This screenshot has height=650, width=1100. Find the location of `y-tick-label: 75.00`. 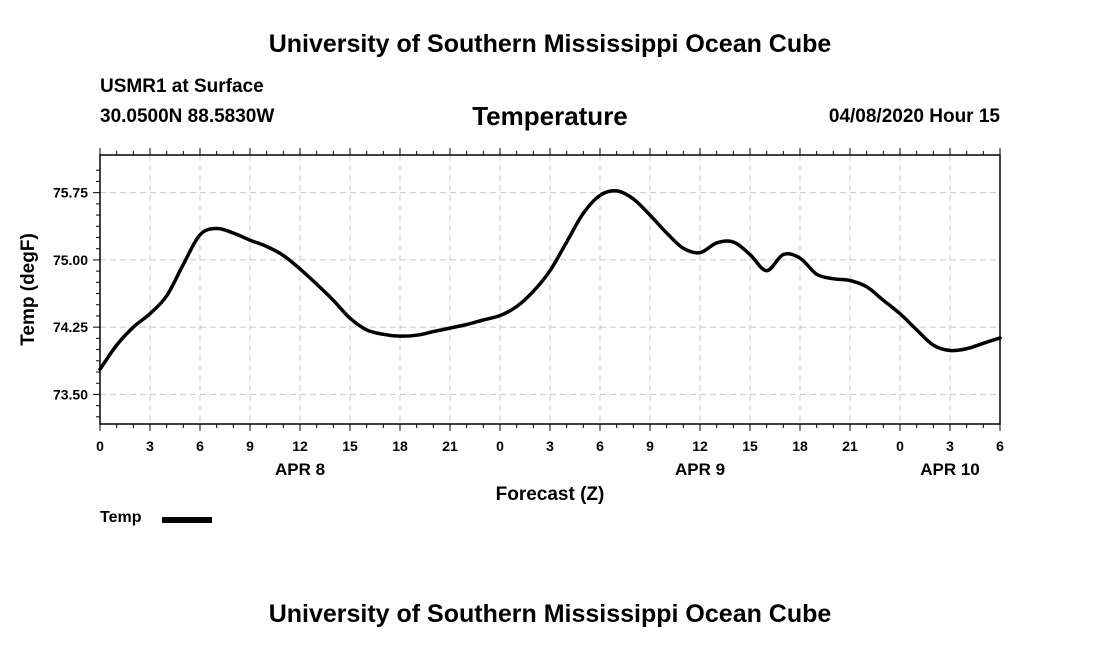

y-tick-label: 75.00 is located at coordinates (70, 260).